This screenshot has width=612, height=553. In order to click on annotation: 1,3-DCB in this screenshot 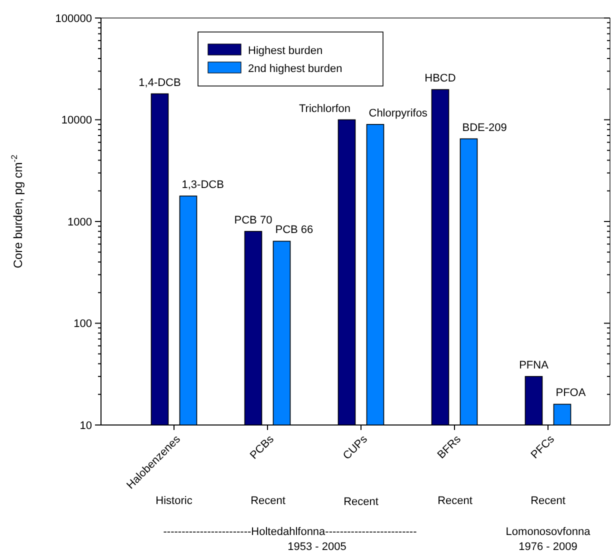, I will do `click(203, 185)`.